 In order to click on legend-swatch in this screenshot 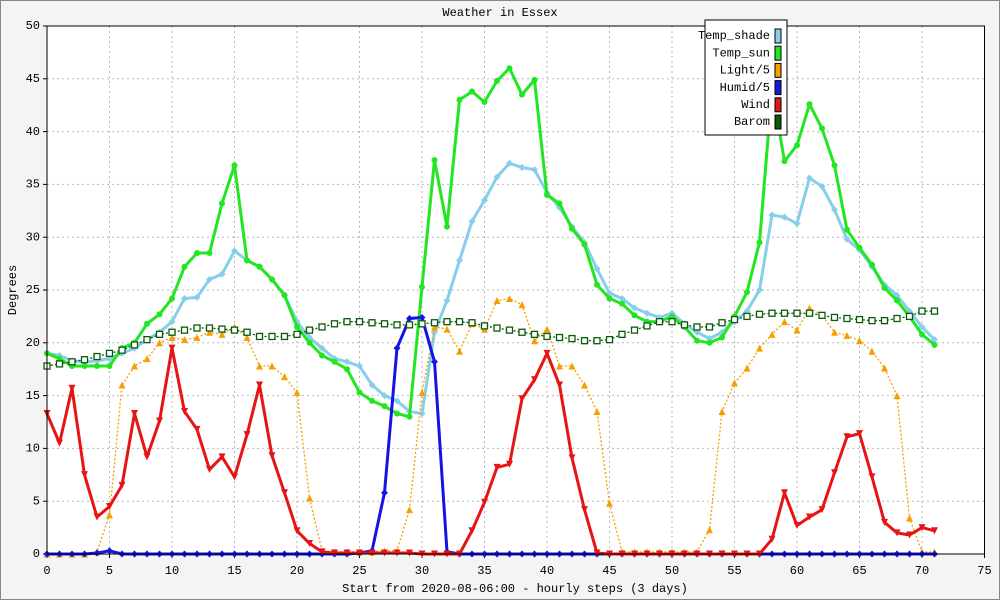, I will do `click(778, 53)`.